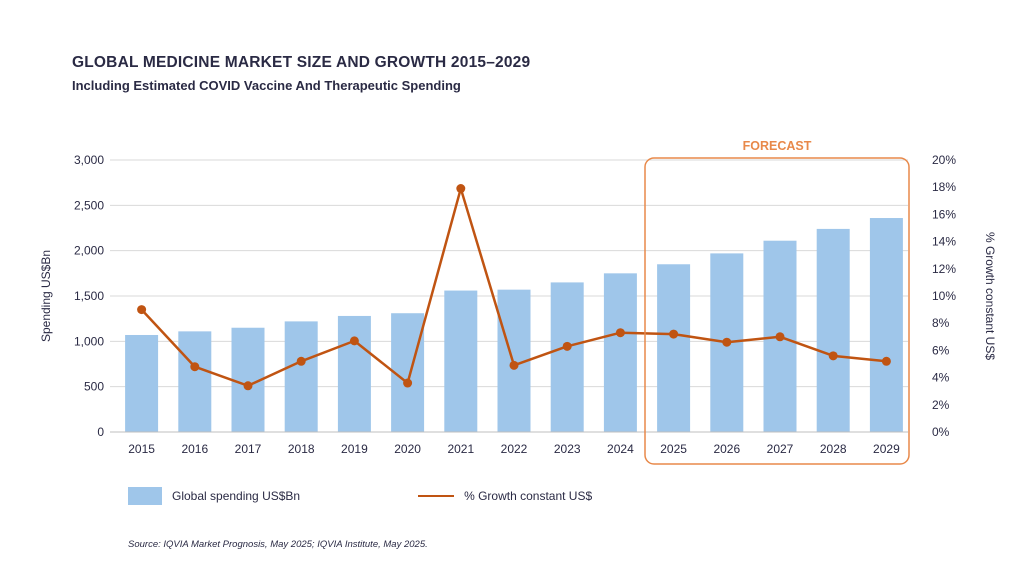 The width and height of the screenshot is (1024, 585). What do you see at coordinates (89, 296) in the screenshot?
I see `y-tick-label: 1,500` at bounding box center [89, 296].